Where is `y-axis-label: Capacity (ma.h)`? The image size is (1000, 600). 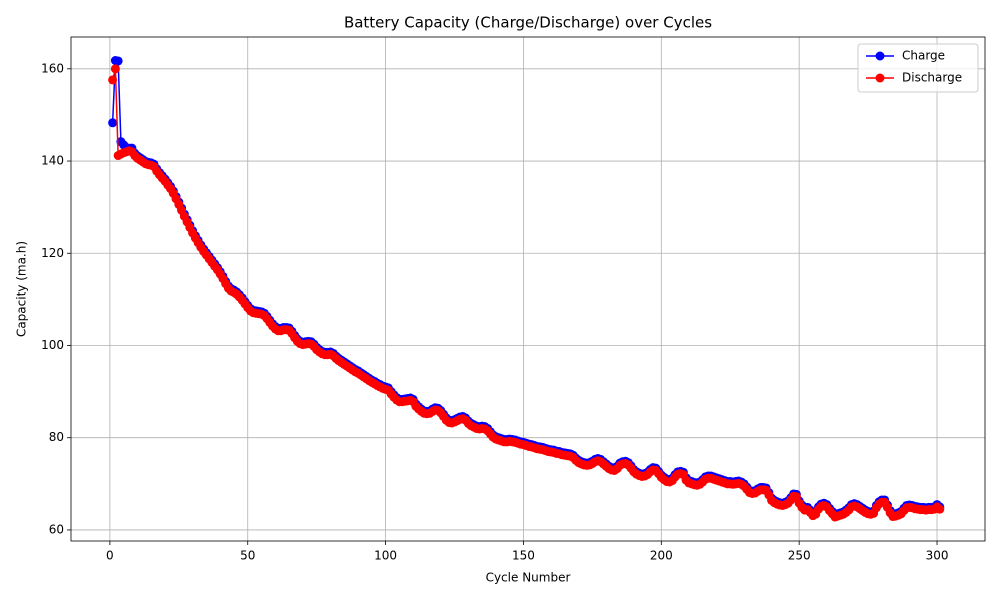
y-axis-label: Capacity (ma.h) is located at coordinates (22, 289).